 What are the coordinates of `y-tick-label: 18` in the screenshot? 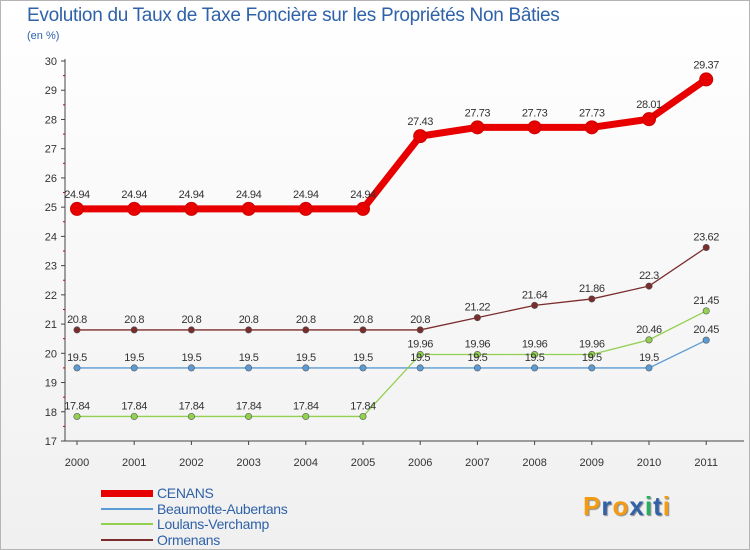 It's located at (51, 413).